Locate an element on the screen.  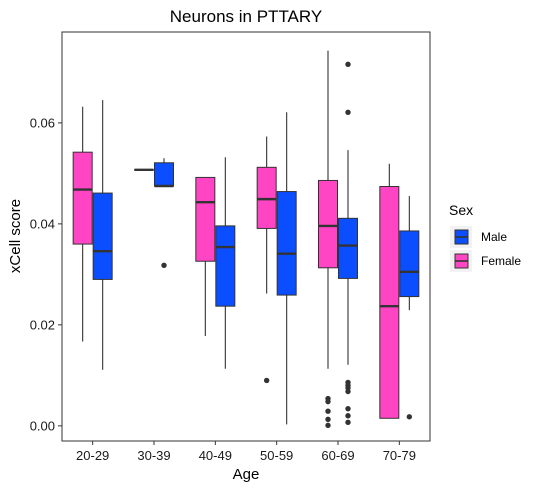
x-tick-label: 20-29 is located at coordinates (92, 455).